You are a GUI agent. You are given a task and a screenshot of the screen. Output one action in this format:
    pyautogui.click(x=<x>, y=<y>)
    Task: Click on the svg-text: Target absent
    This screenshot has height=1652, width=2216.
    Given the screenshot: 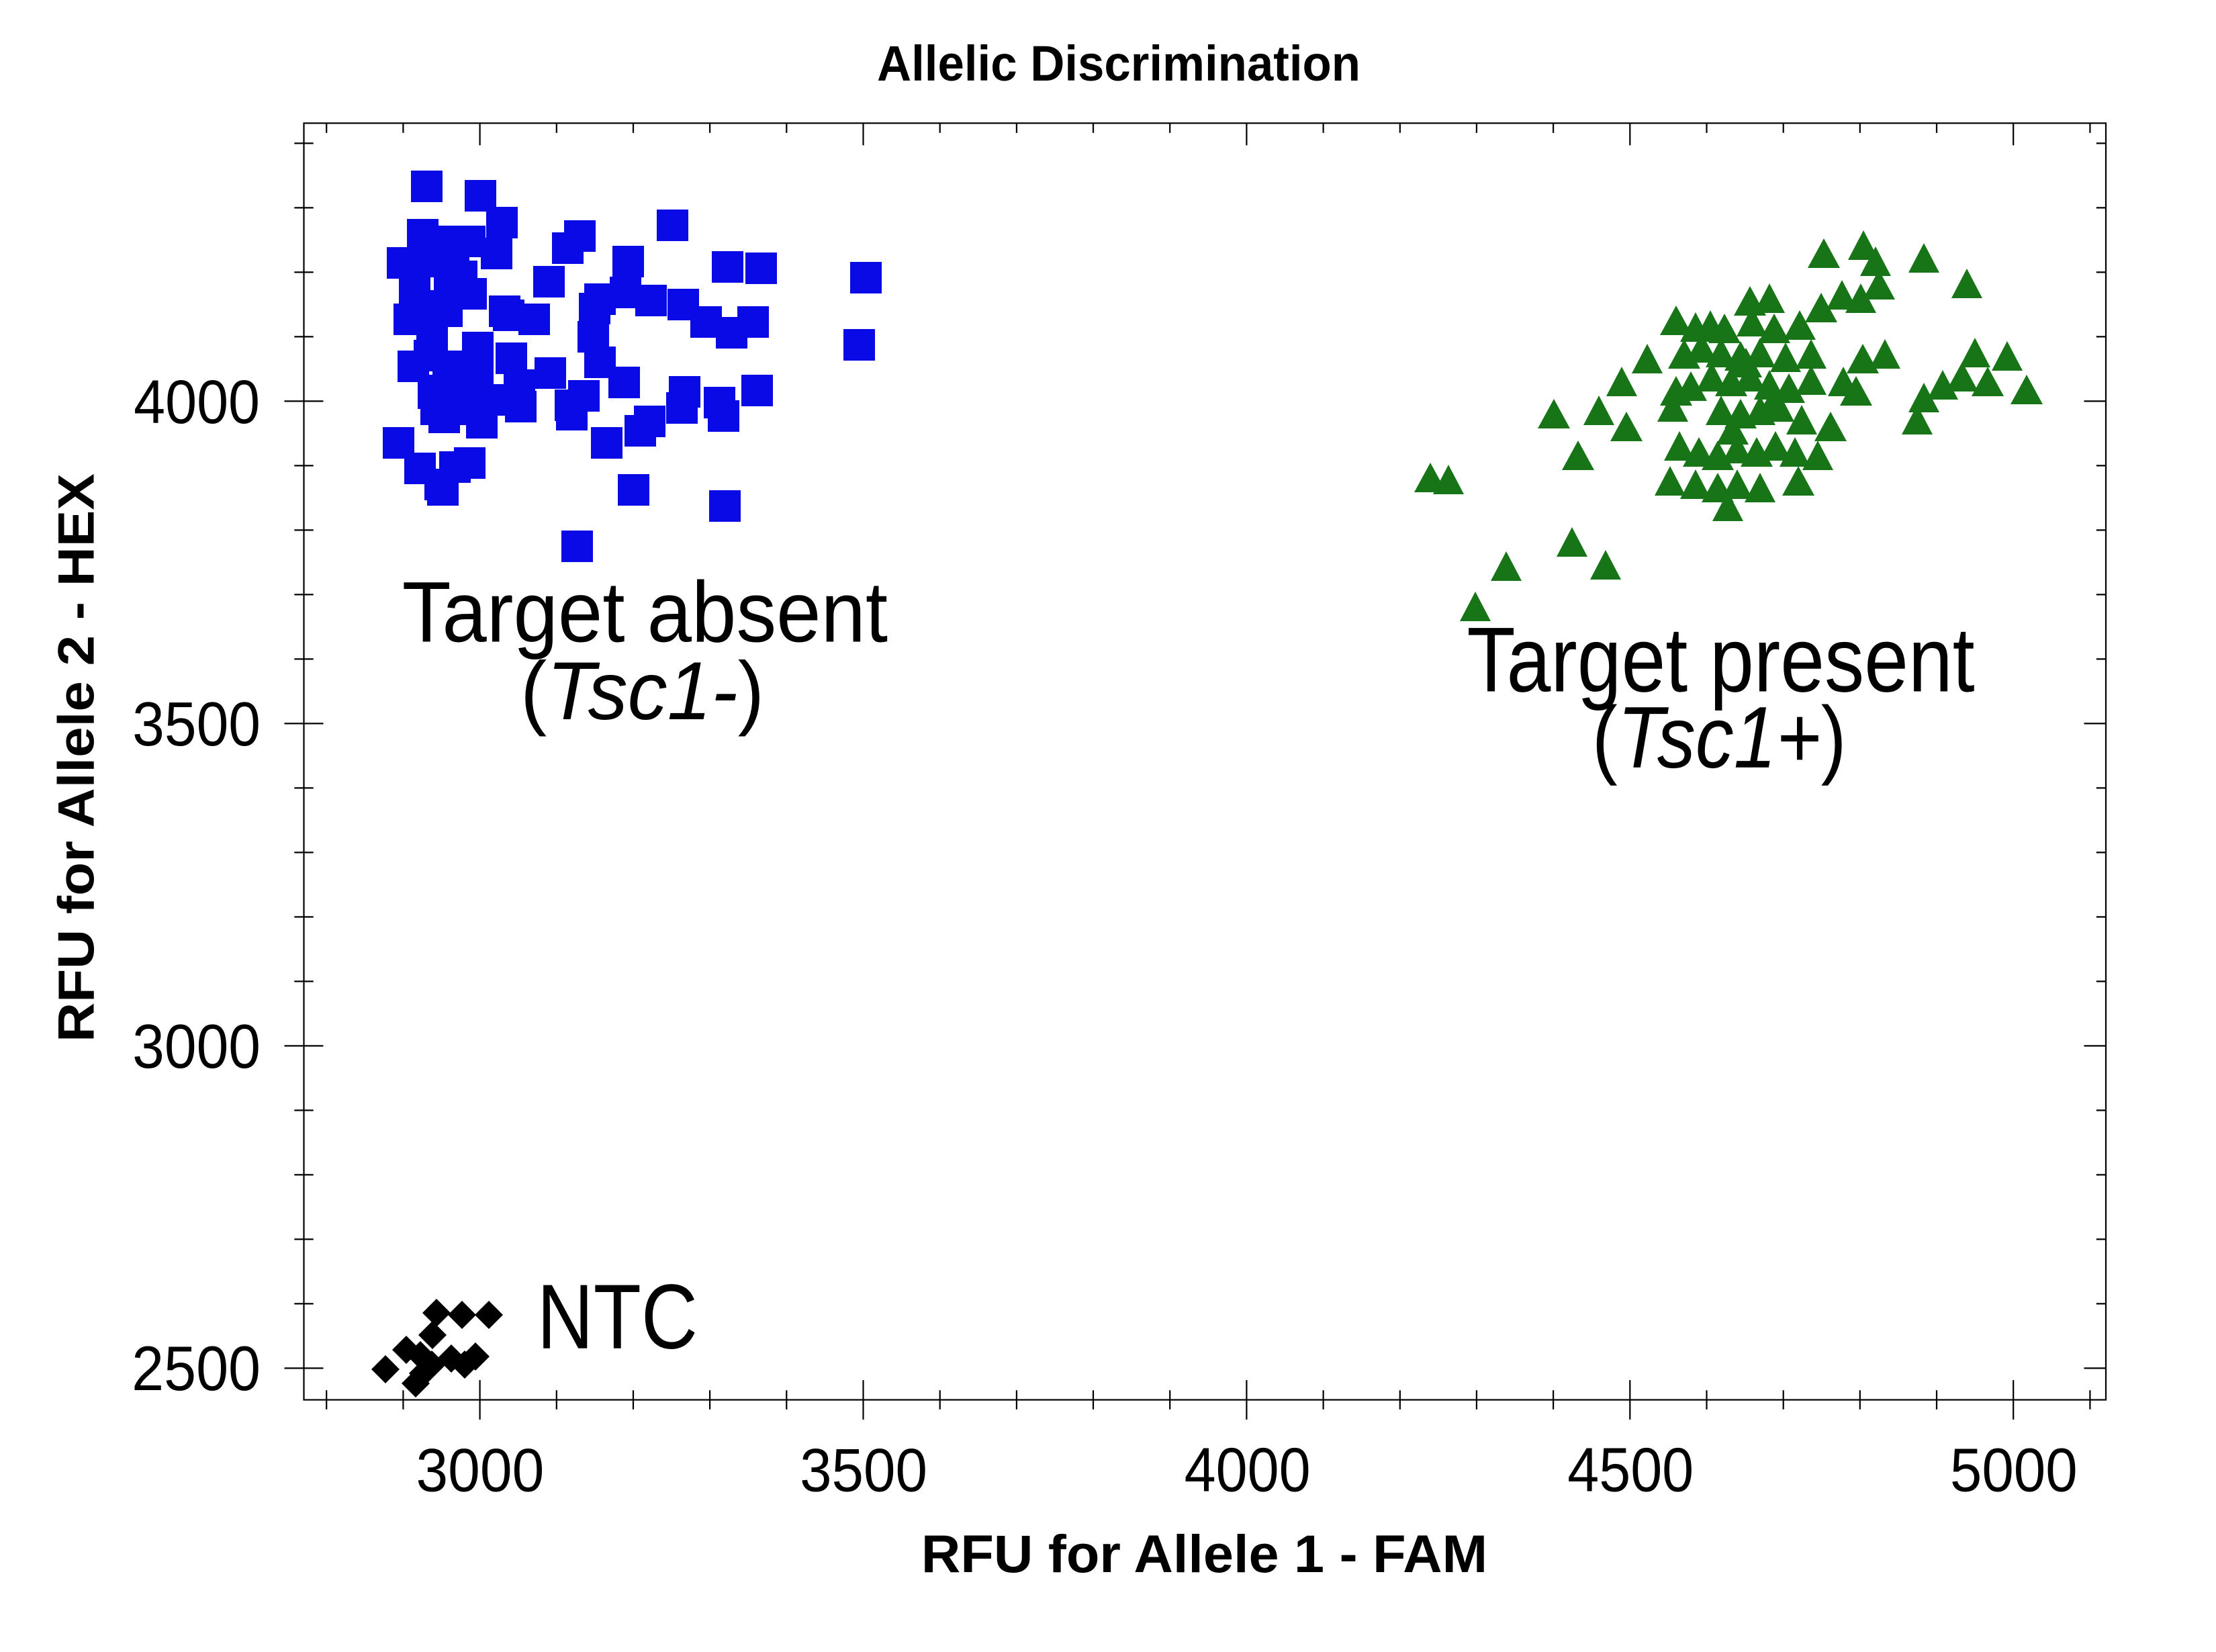 What is the action you would take?
    pyautogui.click(x=645, y=613)
    